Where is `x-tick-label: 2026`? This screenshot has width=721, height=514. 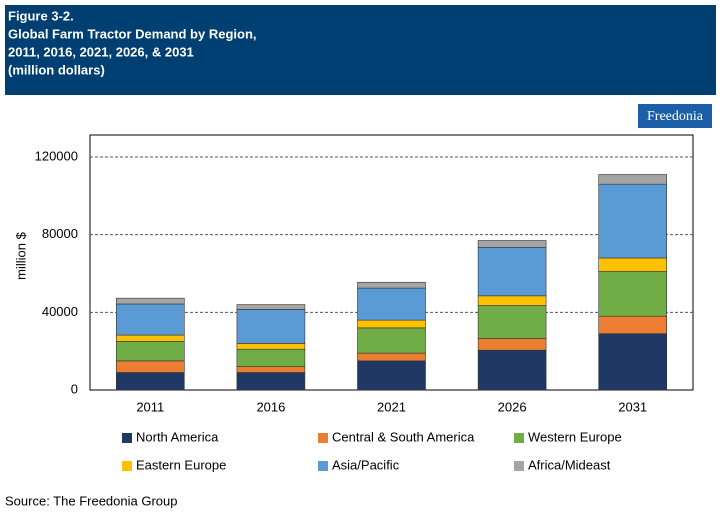
x-tick-label: 2026 is located at coordinates (512, 406).